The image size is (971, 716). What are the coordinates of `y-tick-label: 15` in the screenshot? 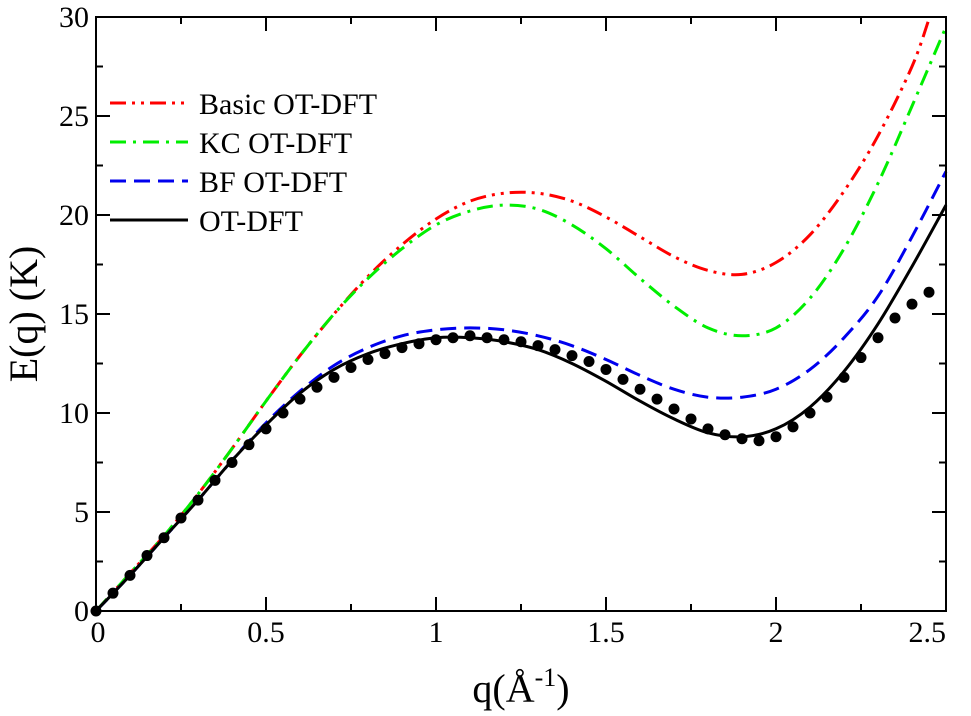 It's located at (74, 314).